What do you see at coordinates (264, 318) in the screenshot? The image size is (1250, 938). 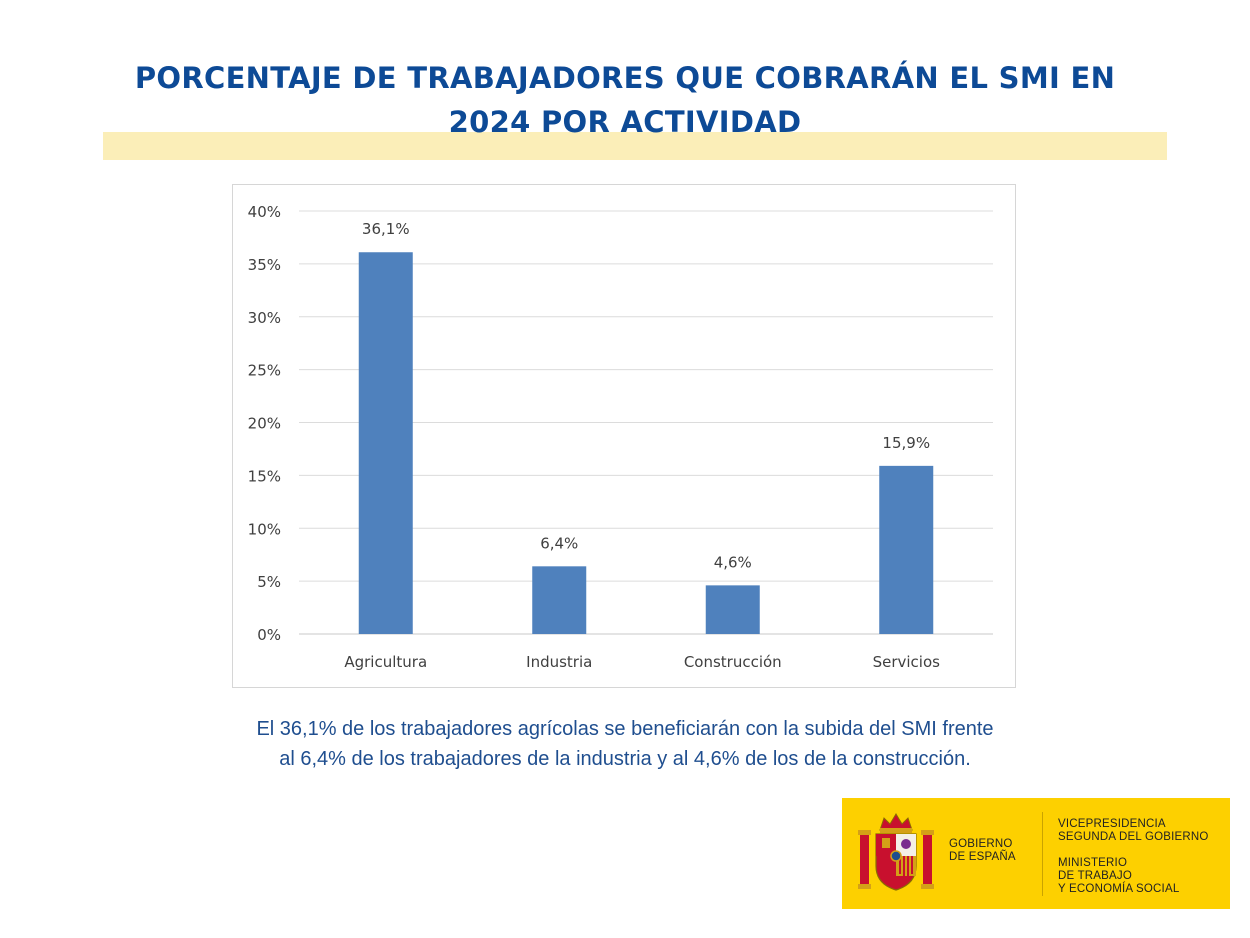 I see `y-tick-label: 30%` at bounding box center [264, 318].